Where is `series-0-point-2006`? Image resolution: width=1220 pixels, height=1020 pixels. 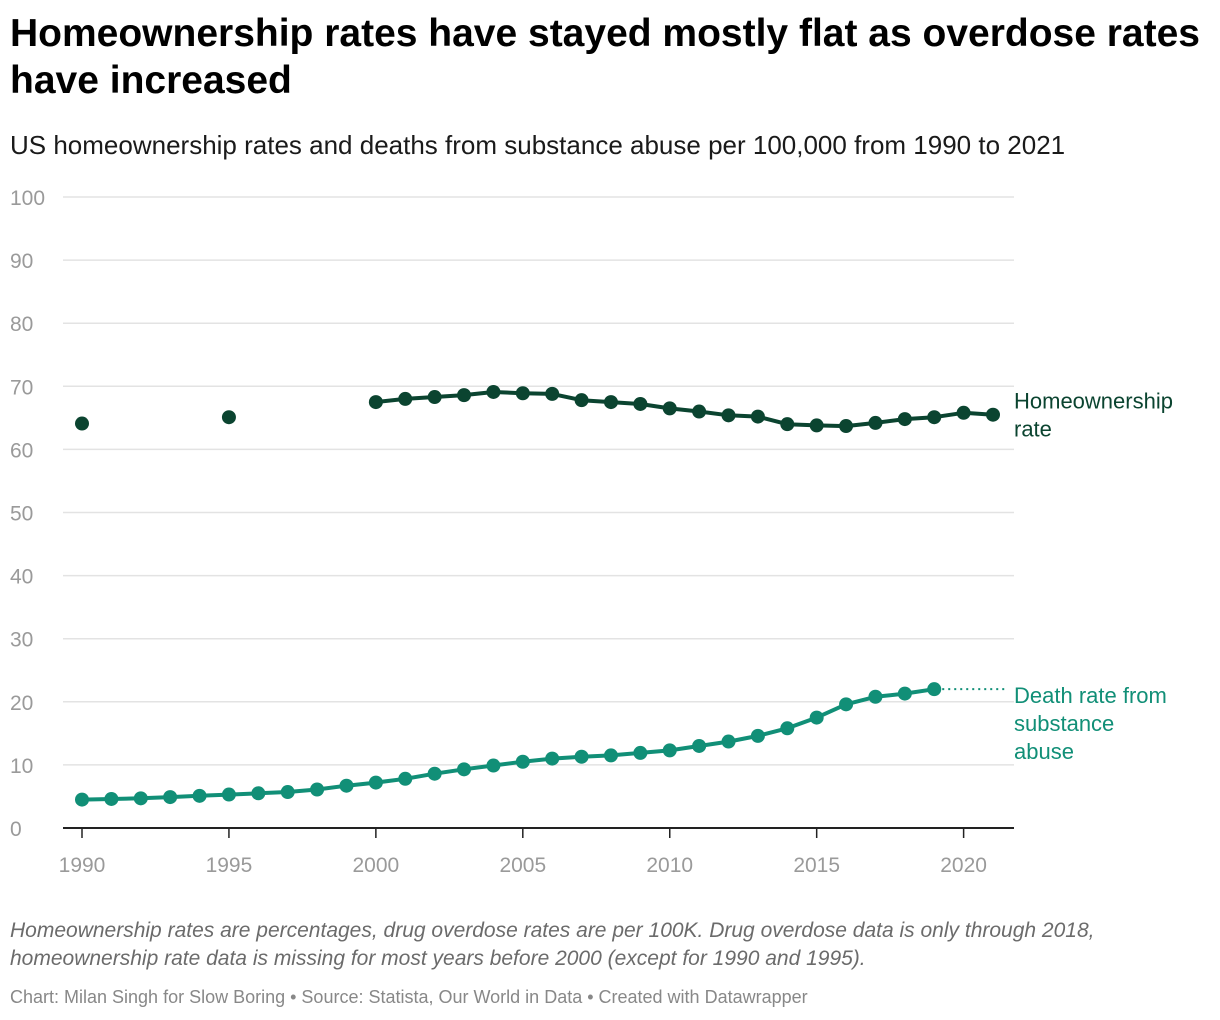
series-0-point-2006 is located at coordinates (552, 393).